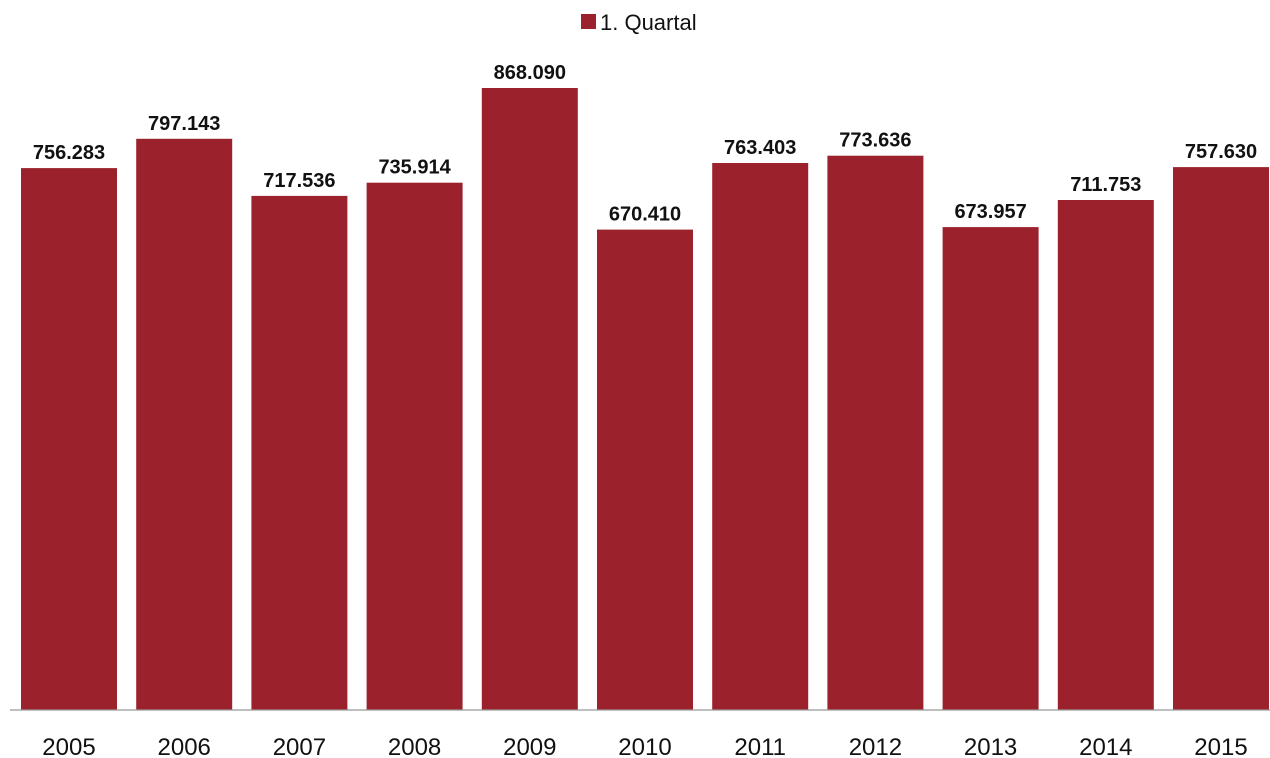 Image resolution: width=1270 pixels, height=758 pixels. Describe the element at coordinates (648, 22) in the screenshot. I see `legend-label: 1. Quartal` at that location.